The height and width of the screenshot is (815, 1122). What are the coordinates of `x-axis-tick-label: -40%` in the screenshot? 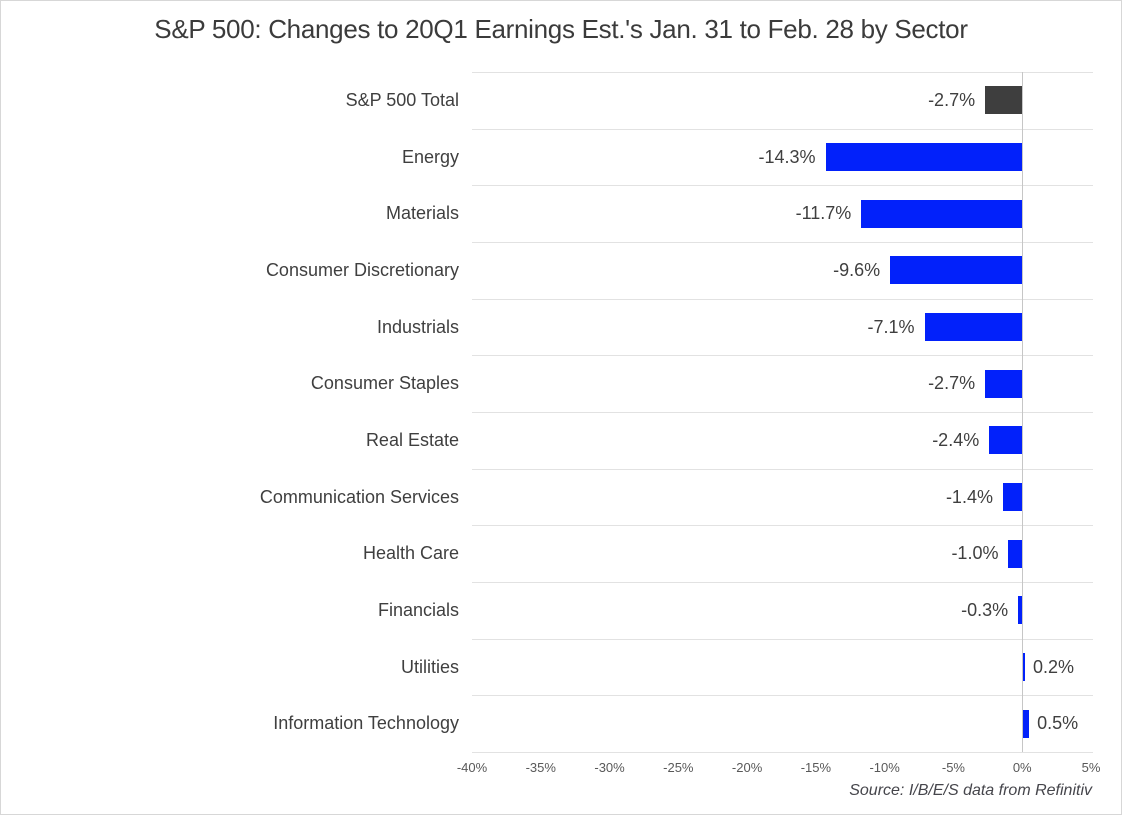 It's located at (472, 767).